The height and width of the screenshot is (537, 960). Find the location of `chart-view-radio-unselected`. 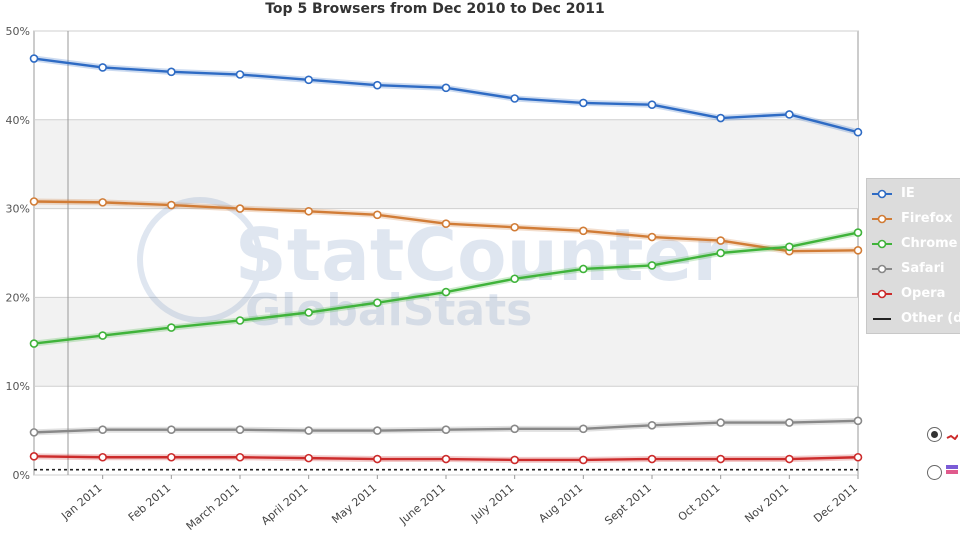

chart-view-radio-unselected is located at coordinates (934, 472).